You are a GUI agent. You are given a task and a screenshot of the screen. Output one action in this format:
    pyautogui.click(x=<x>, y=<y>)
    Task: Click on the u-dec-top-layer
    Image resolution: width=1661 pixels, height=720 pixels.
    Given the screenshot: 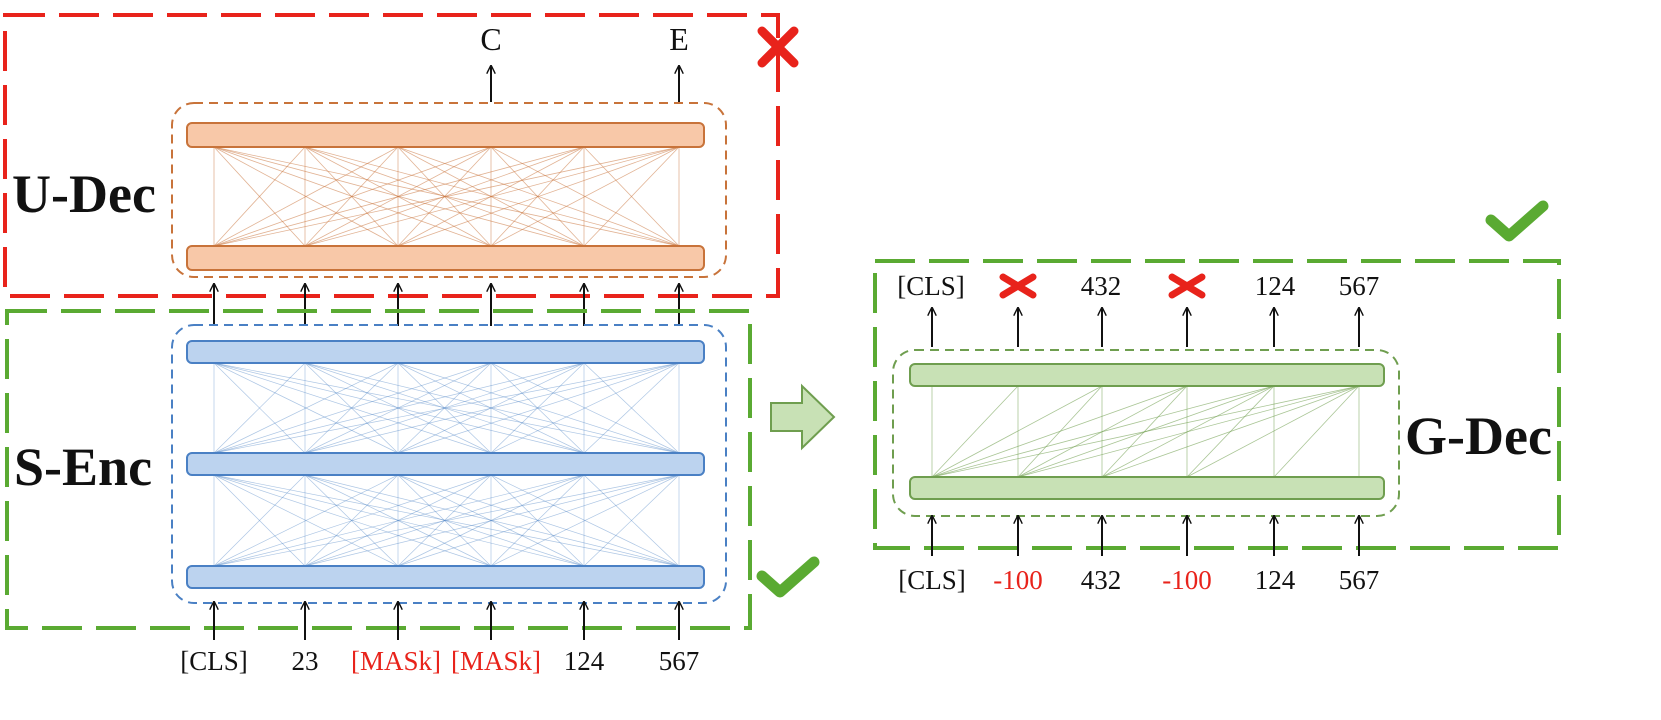 What is the action you would take?
    pyautogui.click(x=445, y=135)
    